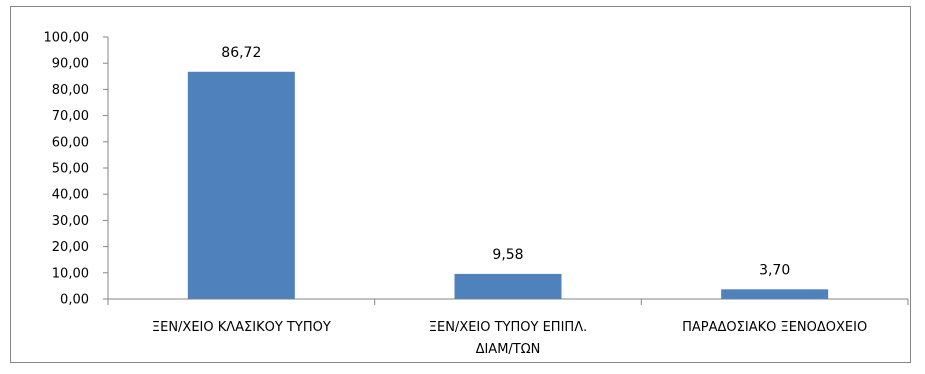 Image resolution: width=925 pixels, height=374 pixels. Describe the element at coordinates (67, 38) in the screenshot. I see `y-tick-label: 100,00` at that location.